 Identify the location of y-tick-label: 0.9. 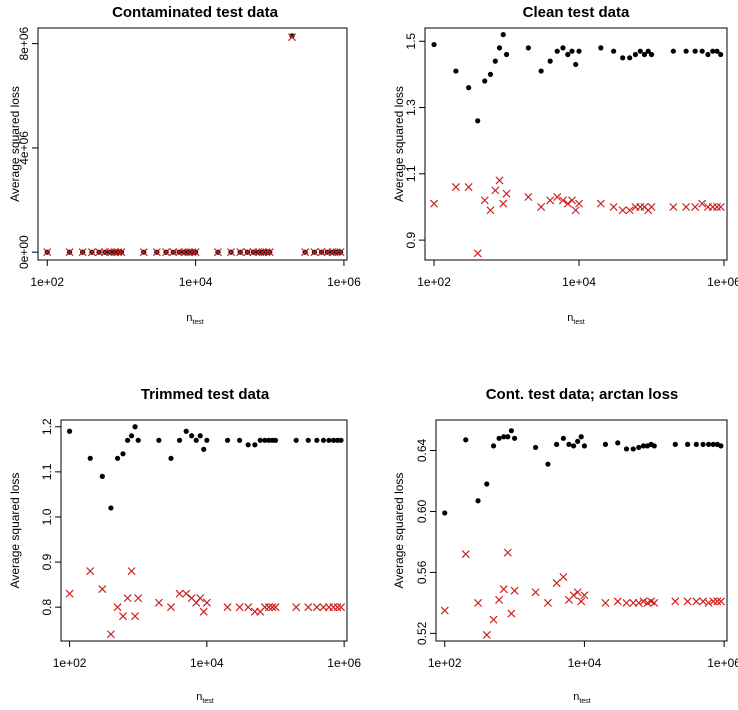
(411, 239).